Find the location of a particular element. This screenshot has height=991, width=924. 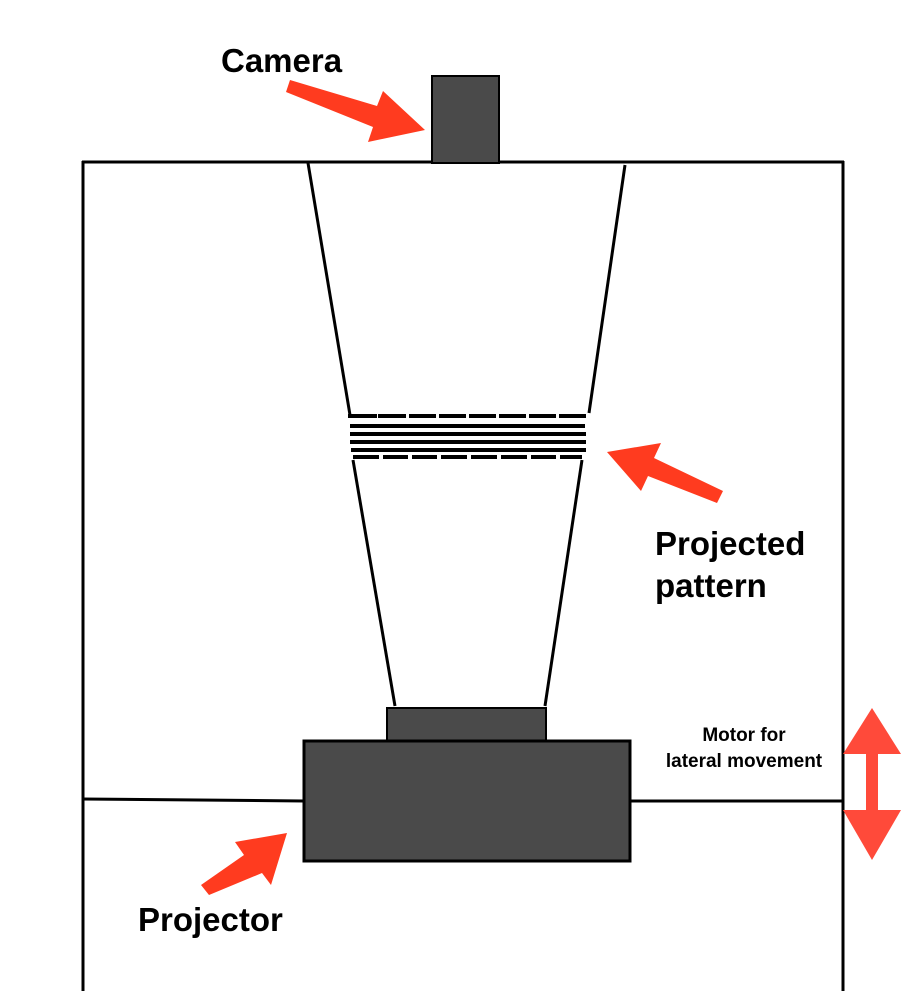

camera-view-cone is located at coordinates (466, 289).